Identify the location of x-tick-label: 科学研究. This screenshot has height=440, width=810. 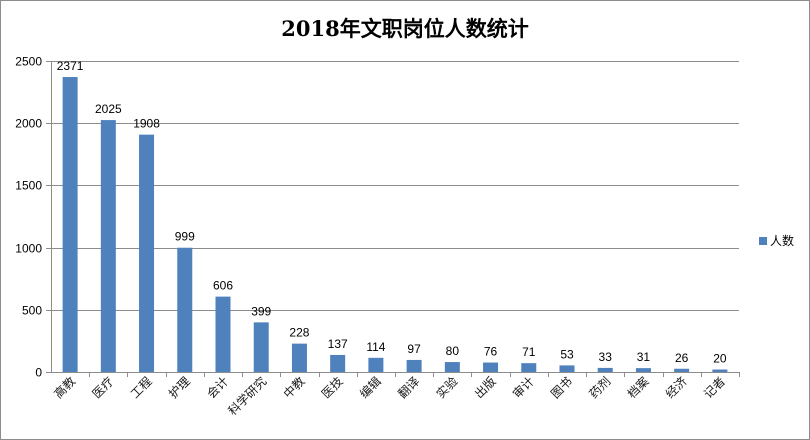
(247, 396).